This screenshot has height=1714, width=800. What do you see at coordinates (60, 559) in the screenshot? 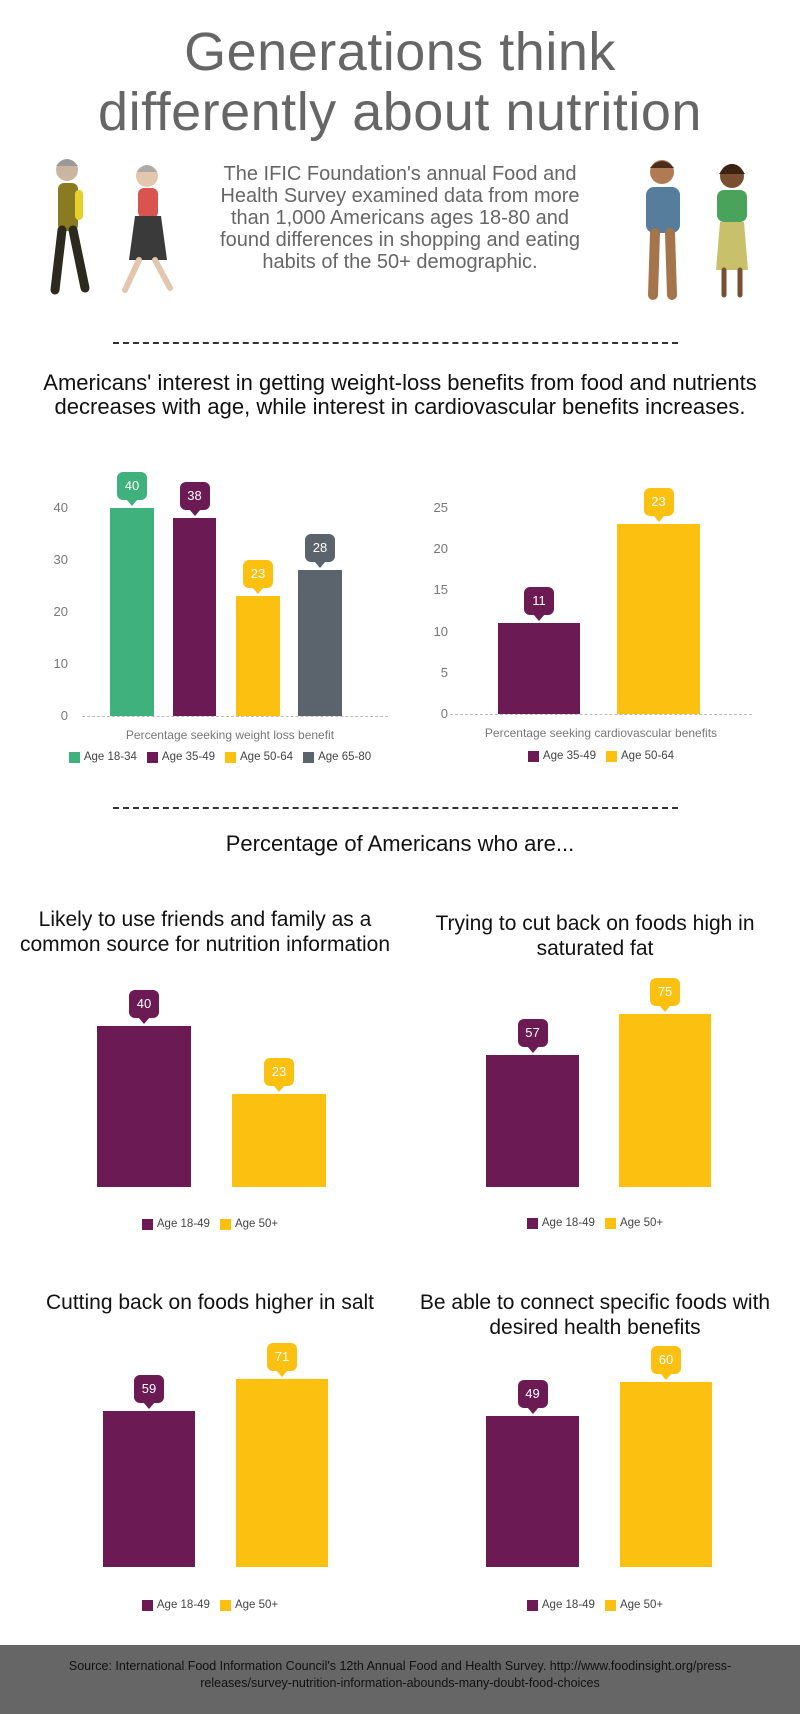
I see `y-tick-label: 30` at bounding box center [60, 559].